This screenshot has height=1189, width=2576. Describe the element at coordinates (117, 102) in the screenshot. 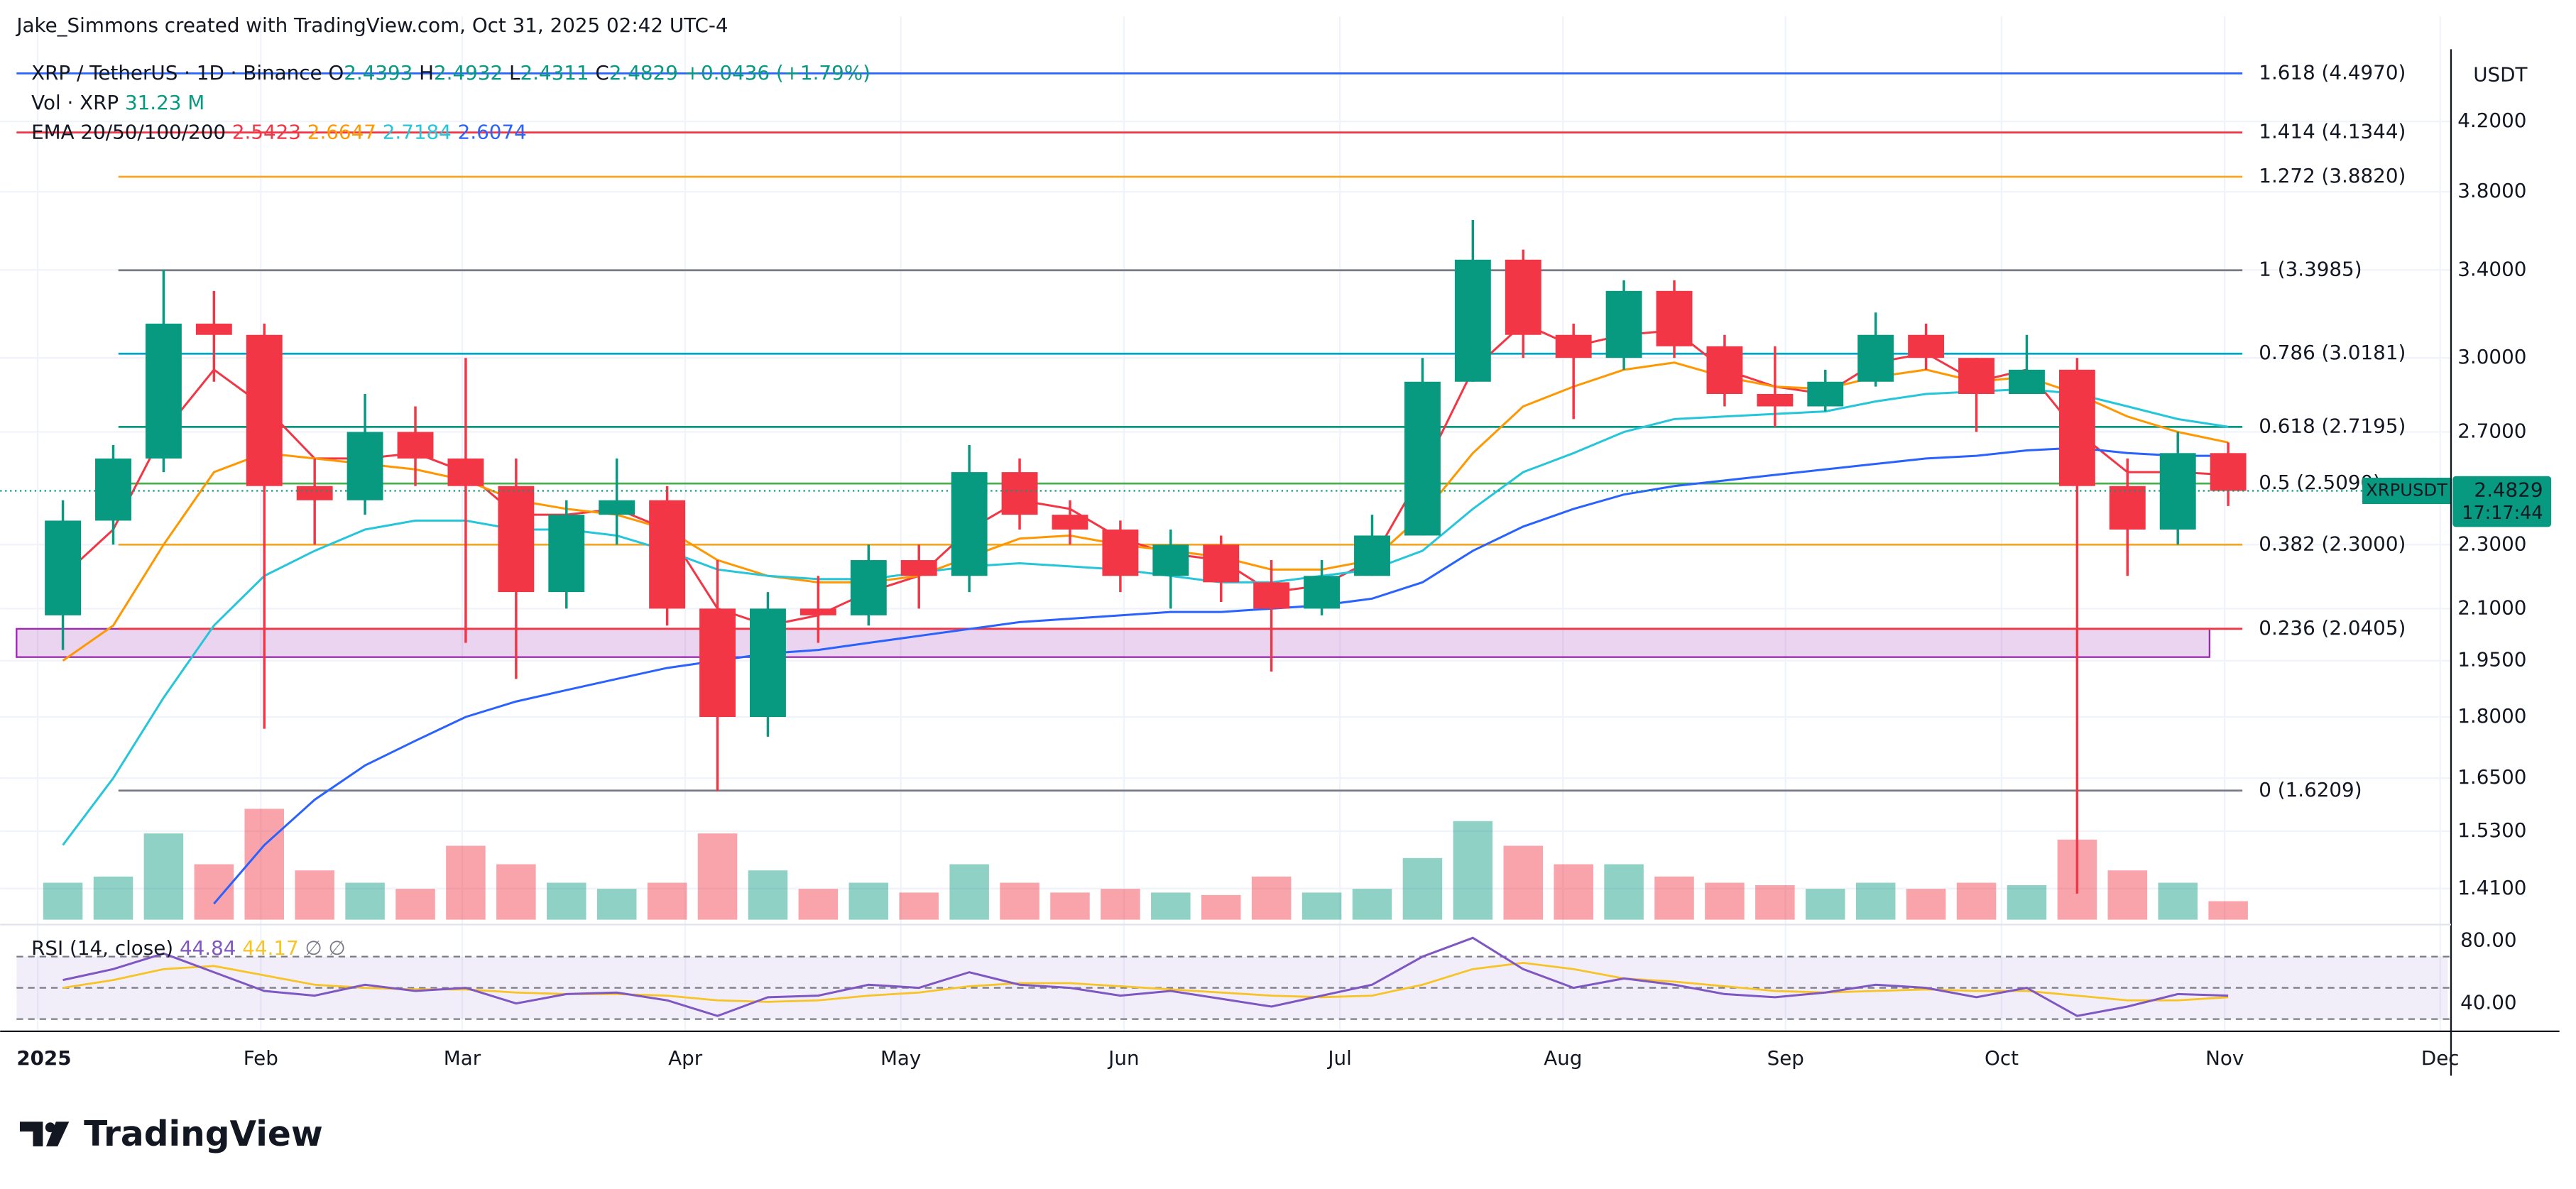

I see `volume-legend: Vol · XRP 31.23 M` at that location.